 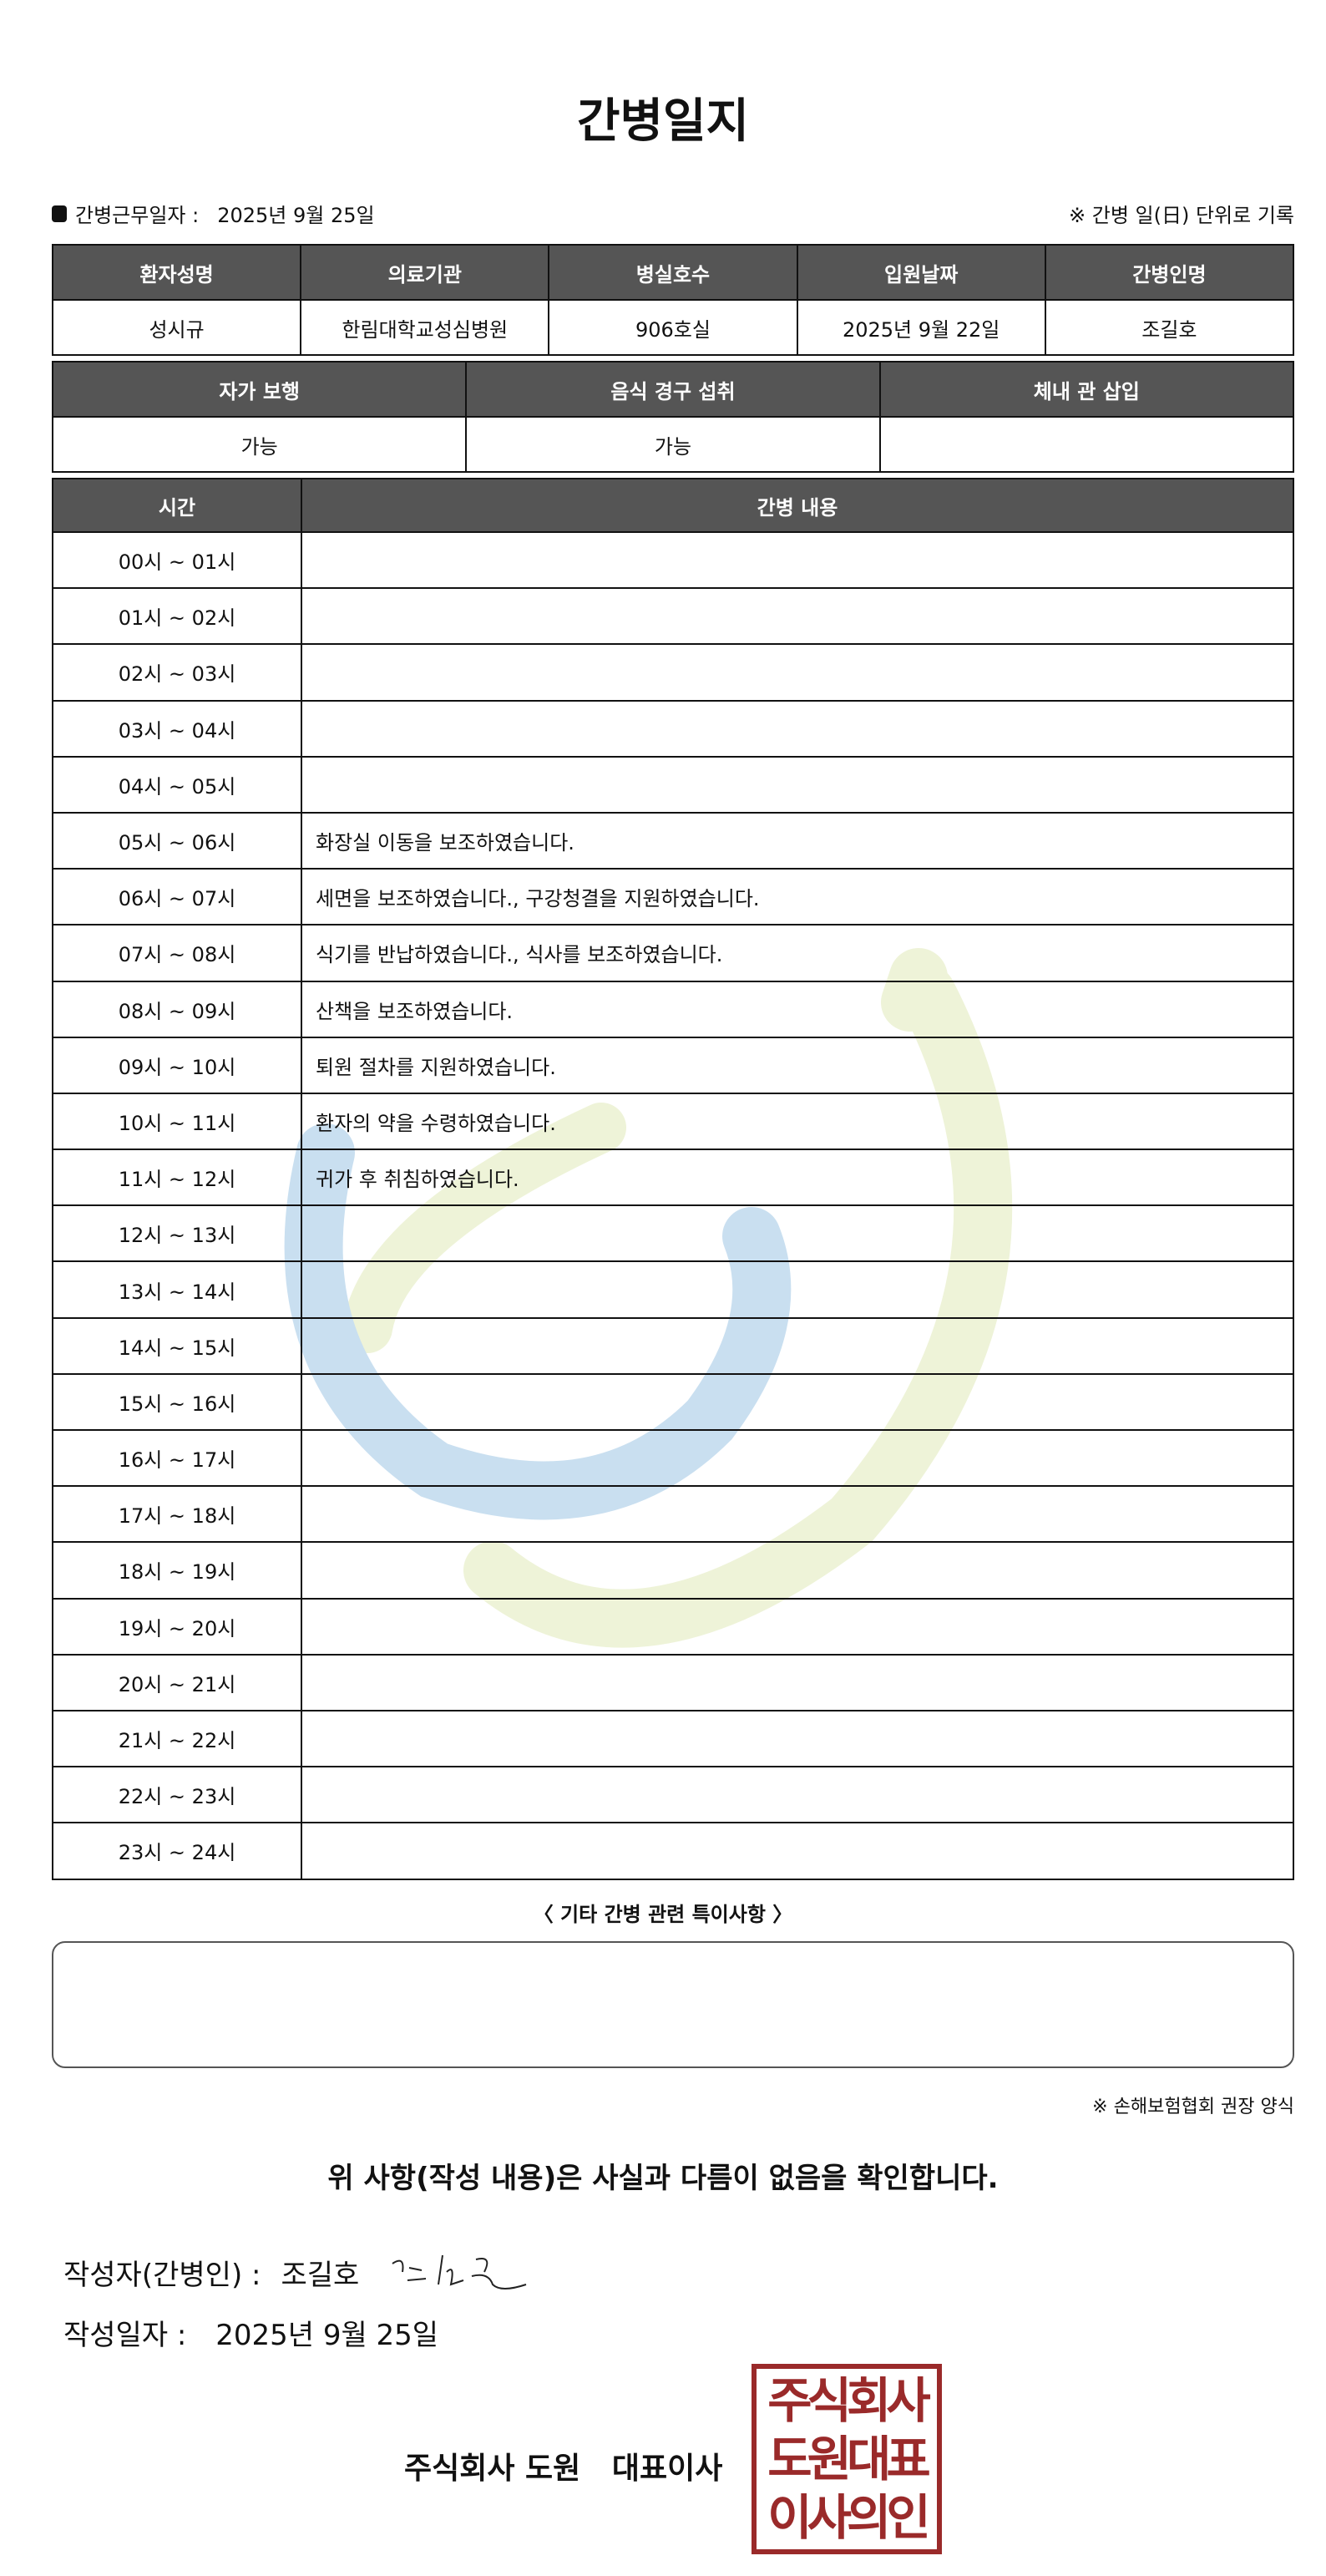 What do you see at coordinates (214, 213) in the screenshot?
I see `work-date-line: 간병근무일자 : 2025년 9월 25일` at bounding box center [214, 213].